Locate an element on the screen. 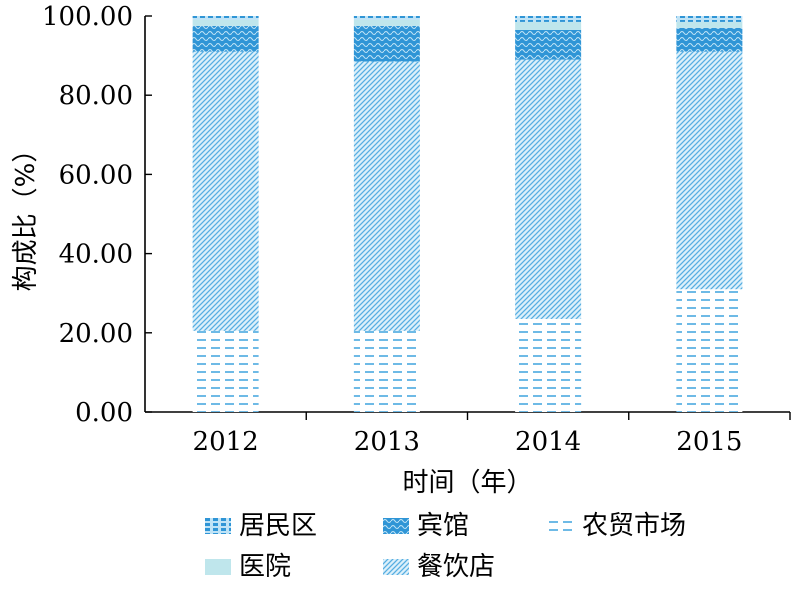 The width and height of the screenshot is (799, 591). y-tick-label: 40.00 is located at coordinates (96, 255).